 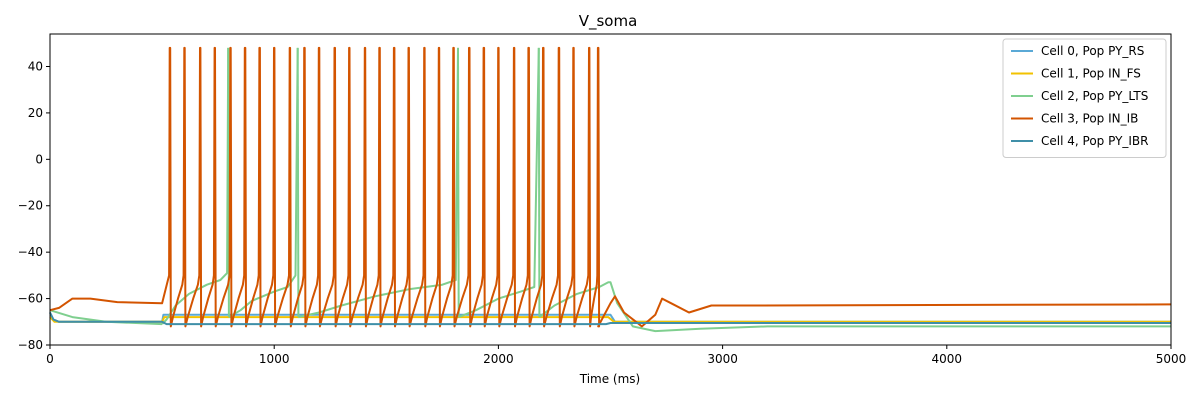 I want to click on legend-label: Cell 3, Pop IN_IB, so click(x=1089, y=119).